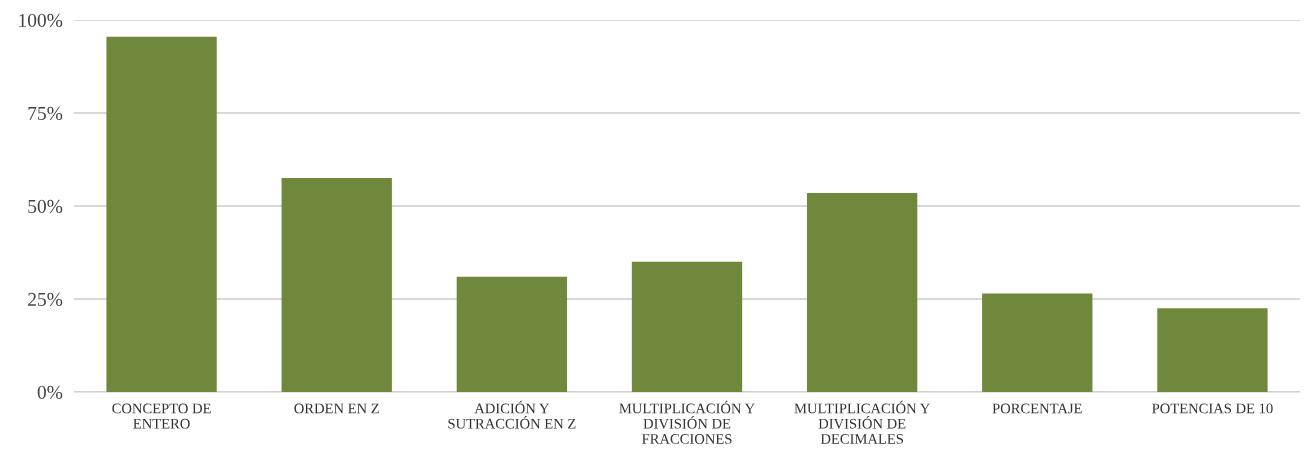  I want to click on y-tick-label: 25%, so click(45, 299).